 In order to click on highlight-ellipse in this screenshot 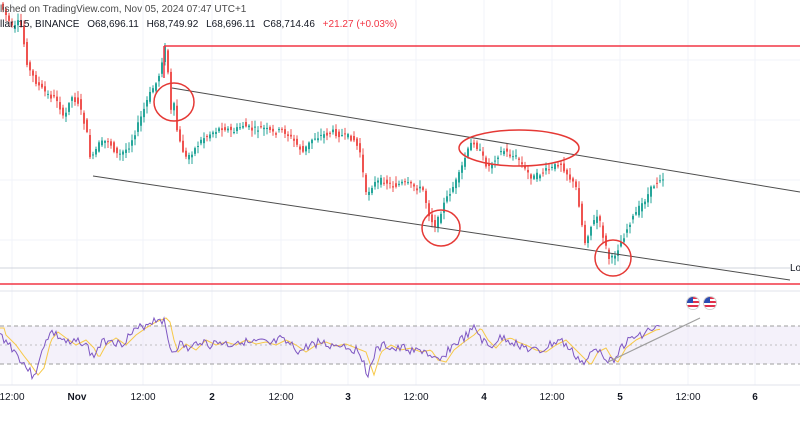, I will do `click(174, 102)`.